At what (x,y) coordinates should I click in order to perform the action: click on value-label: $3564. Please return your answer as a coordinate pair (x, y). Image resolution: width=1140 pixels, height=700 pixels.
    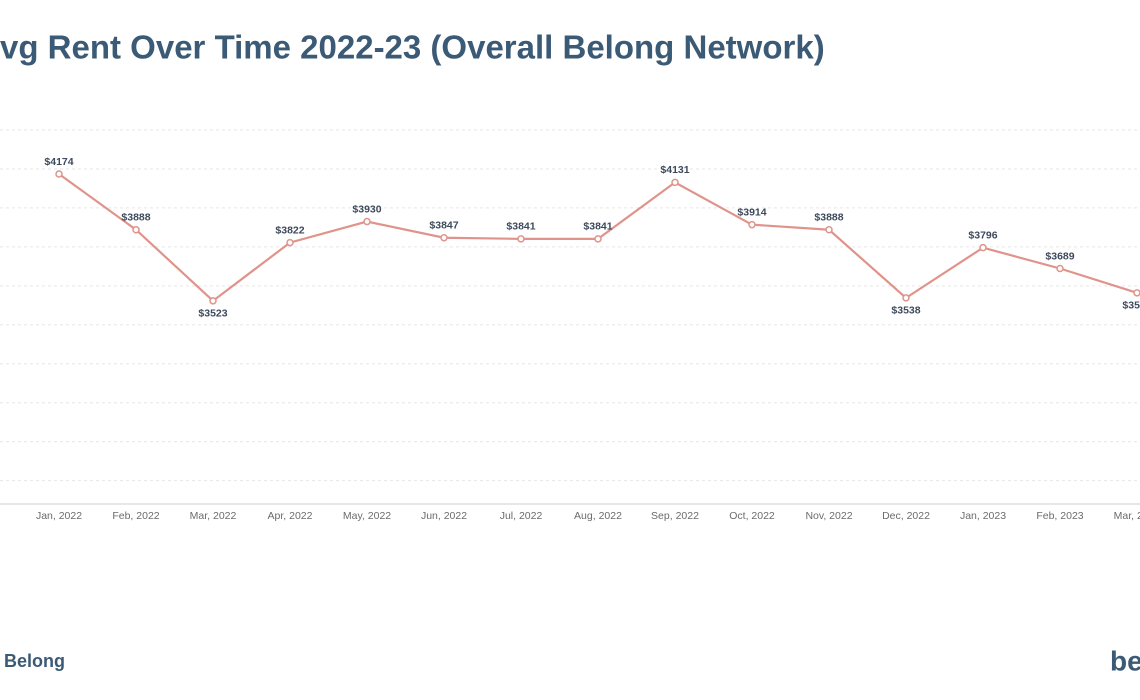
    Looking at the image, I should click on (1131, 306).